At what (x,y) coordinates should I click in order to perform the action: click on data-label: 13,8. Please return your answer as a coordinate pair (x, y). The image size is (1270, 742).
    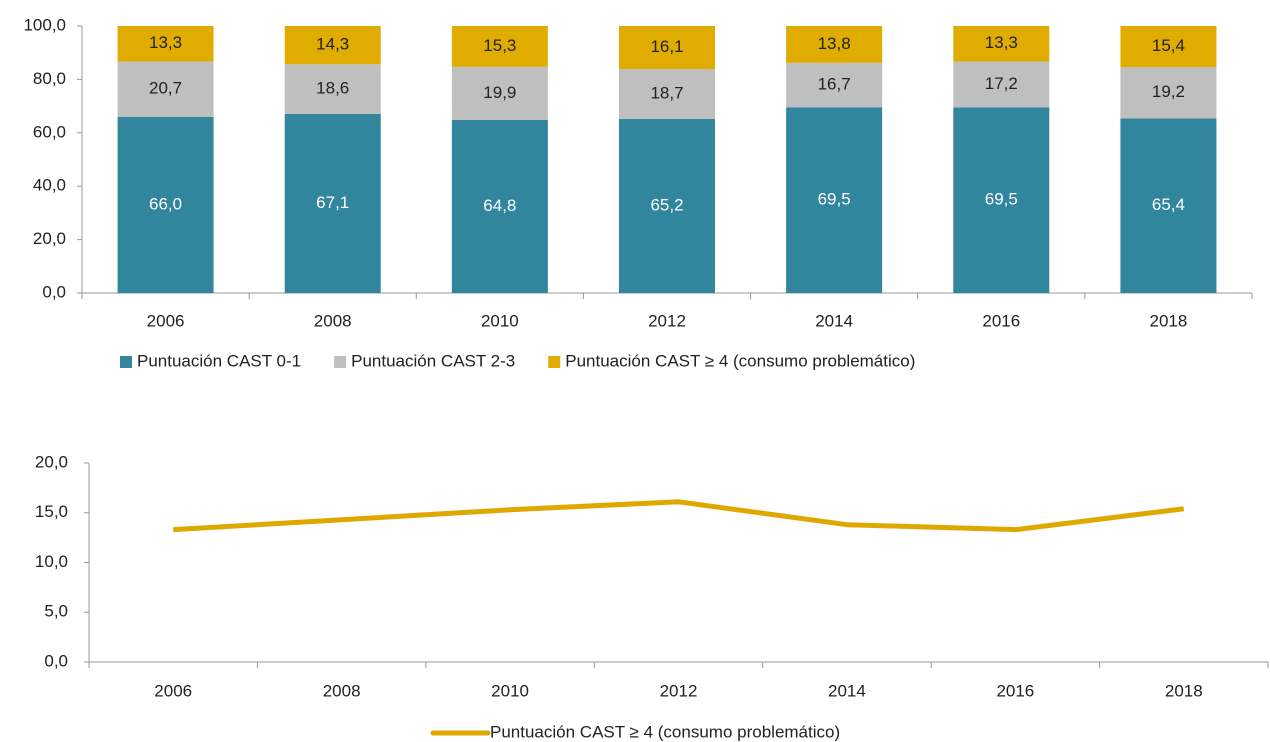
    Looking at the image, I should click on (834, 43).